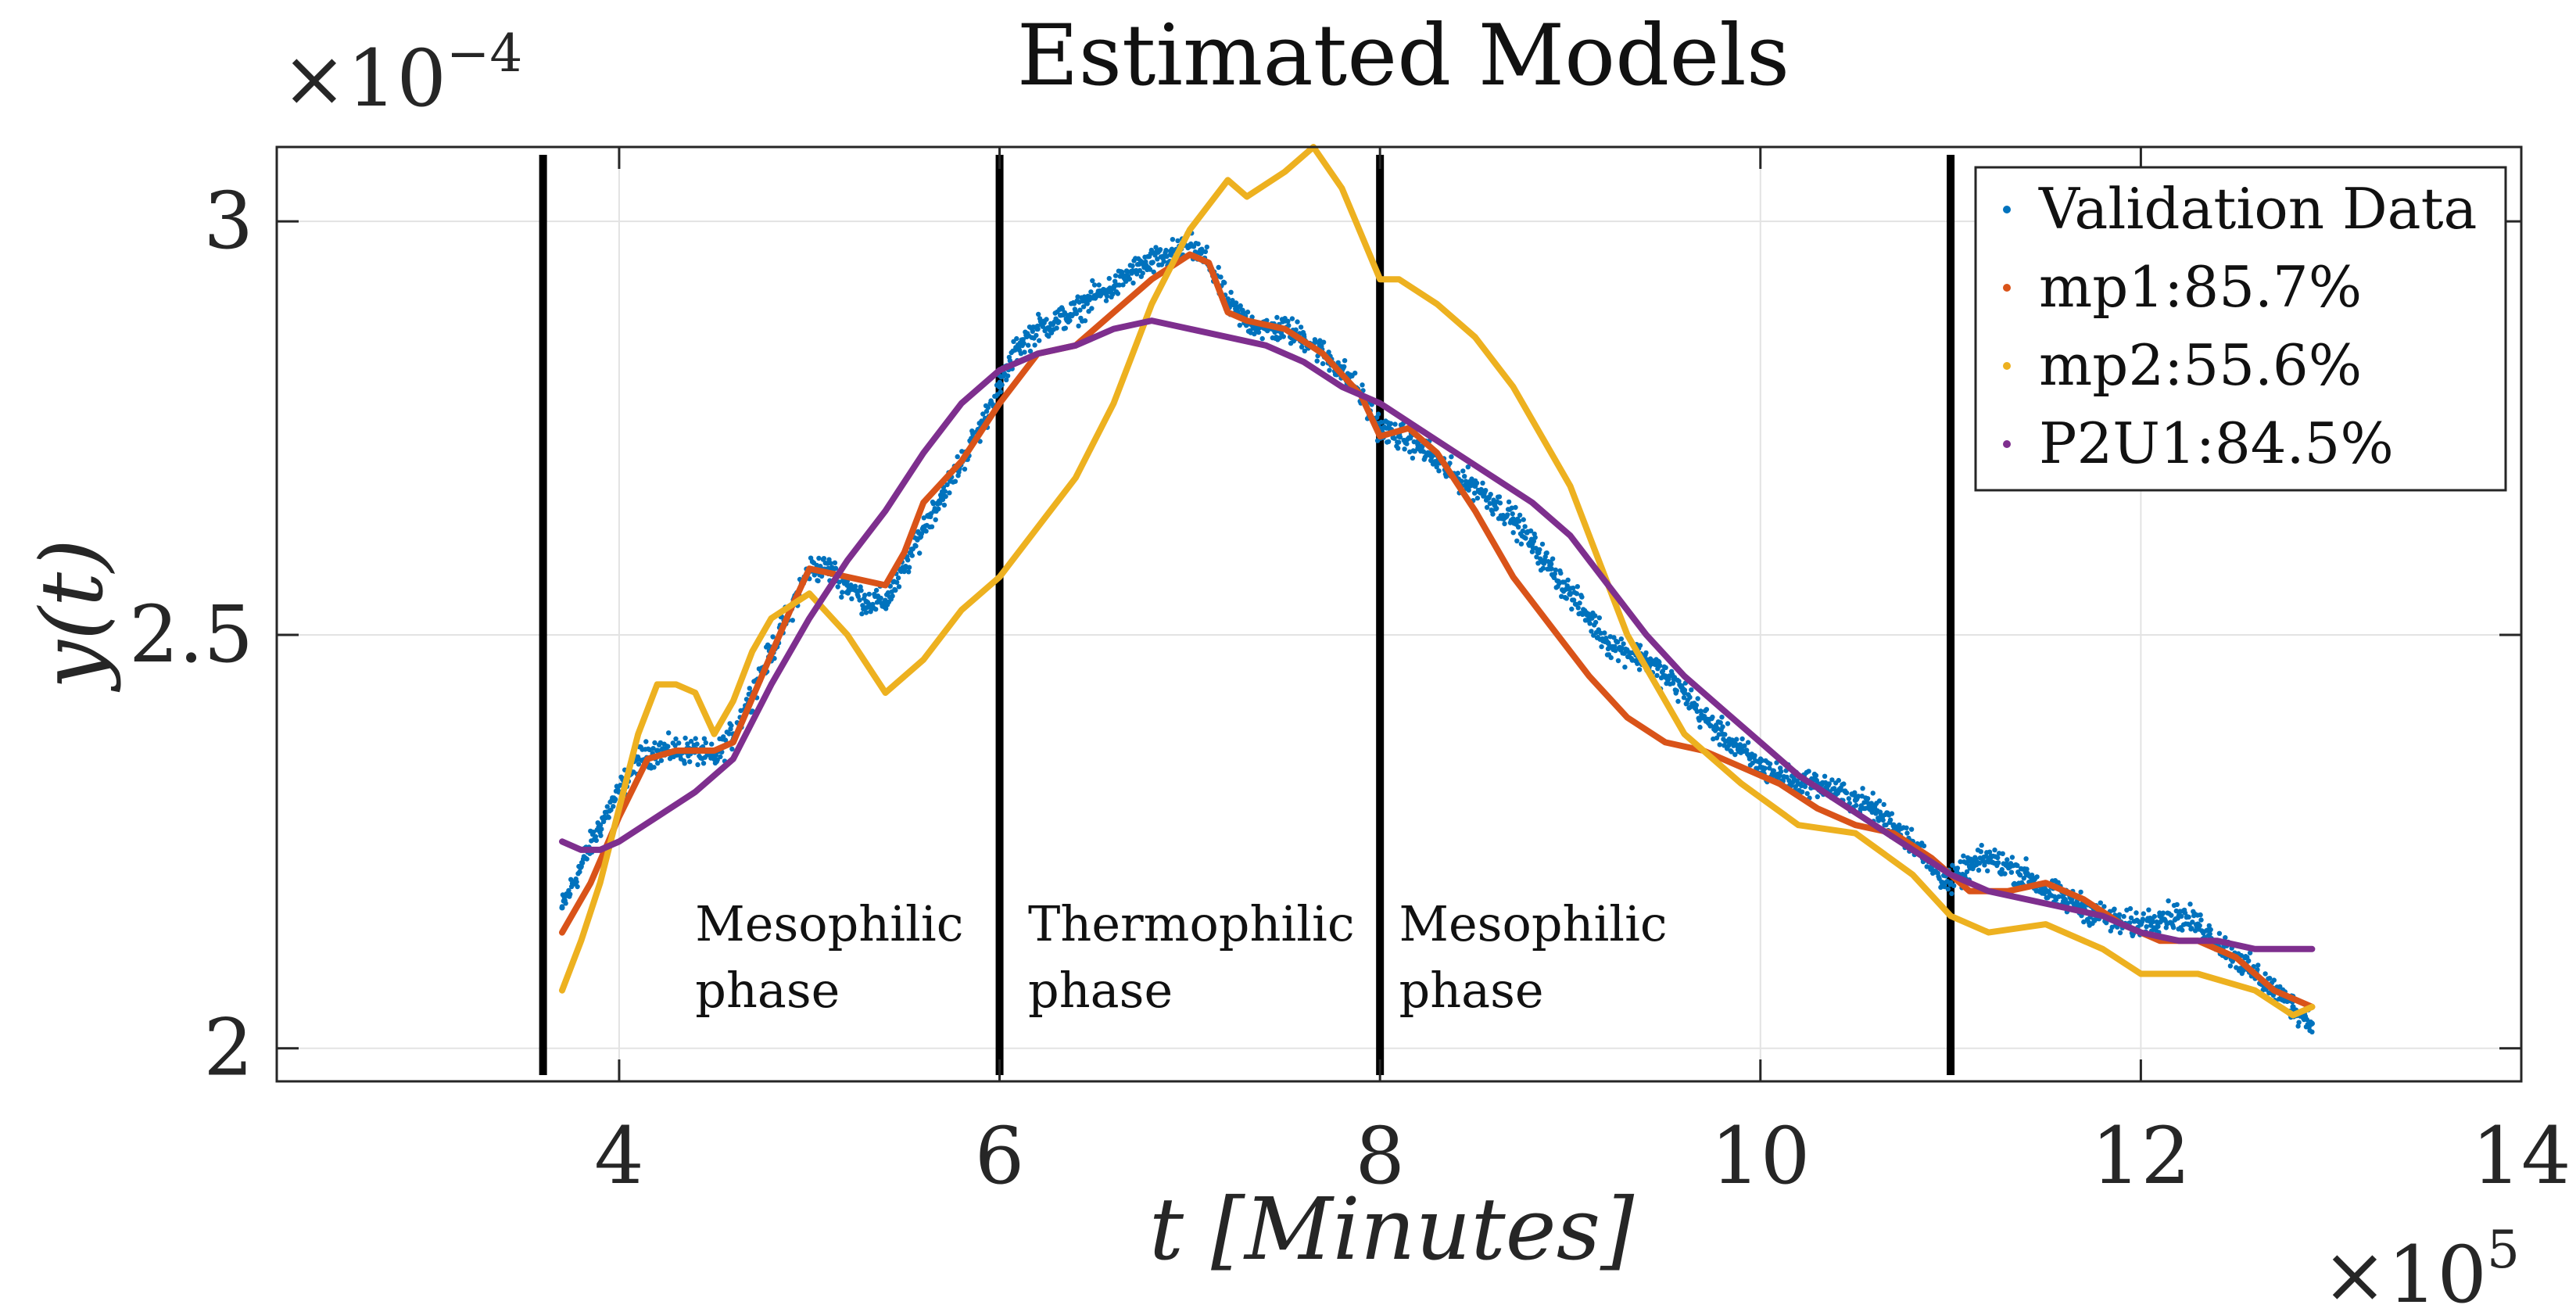  I want to click on legend-label: Validation Data, so click(2257, 209).